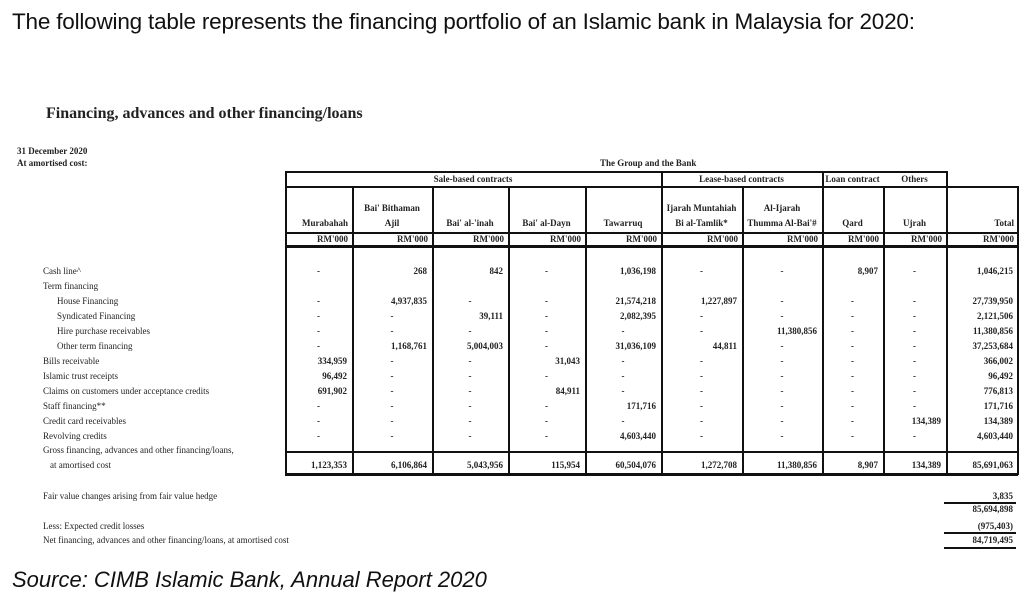  I want to click on column-header: Tawarruq, so click(623, 223).